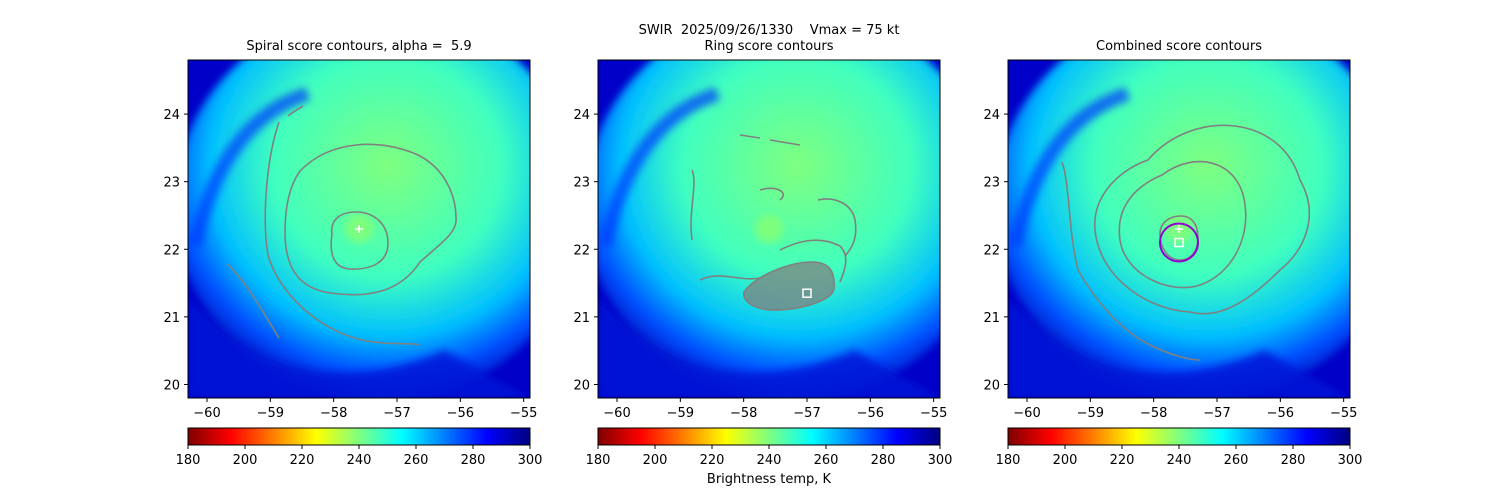 The height and width of the screenshot is (500, 1500). Describe the element at coordinates (253, 301) in the screenshot. I see `contour-outer-fragment` at that location.